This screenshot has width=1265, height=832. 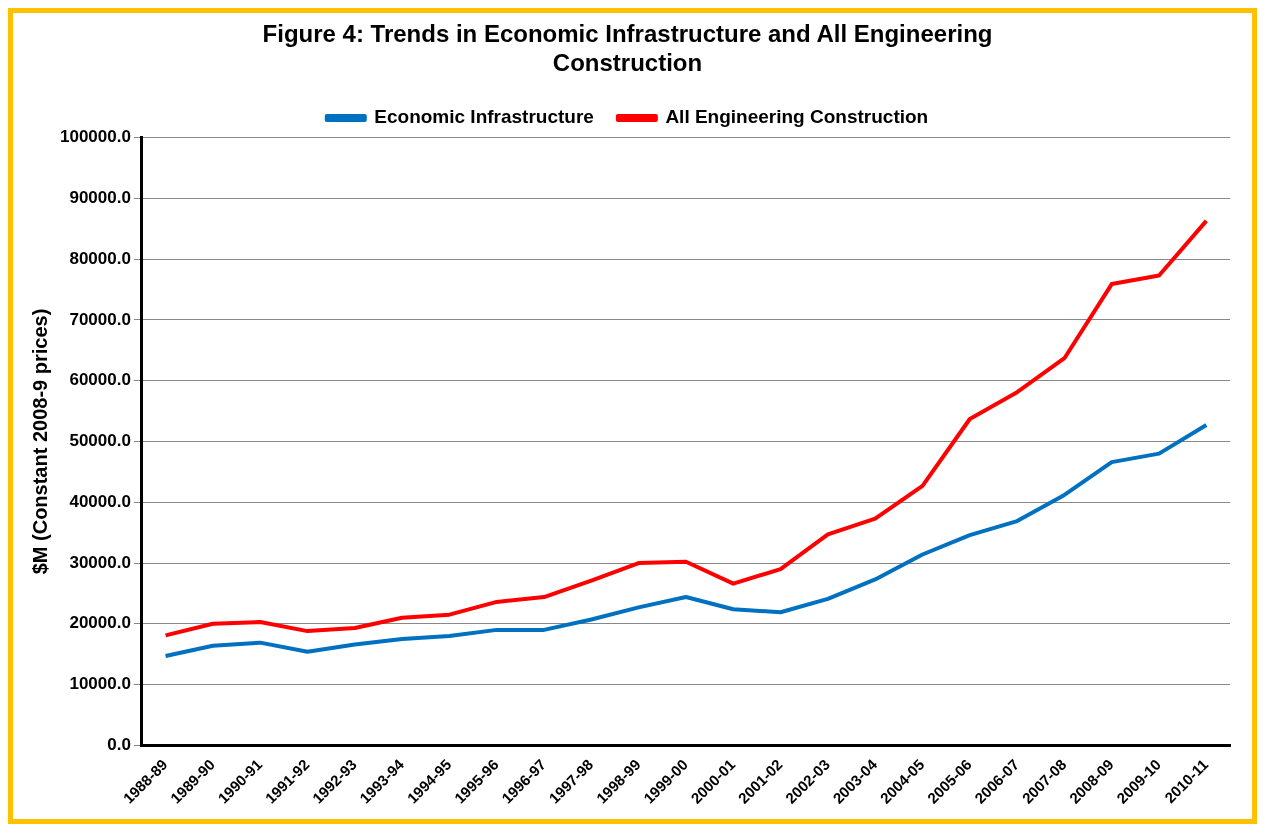 What do you see at coordinates (100, 623) in the screenshot?
I see `y-tick-label: 20000.0` at bounding box center [100, 623].